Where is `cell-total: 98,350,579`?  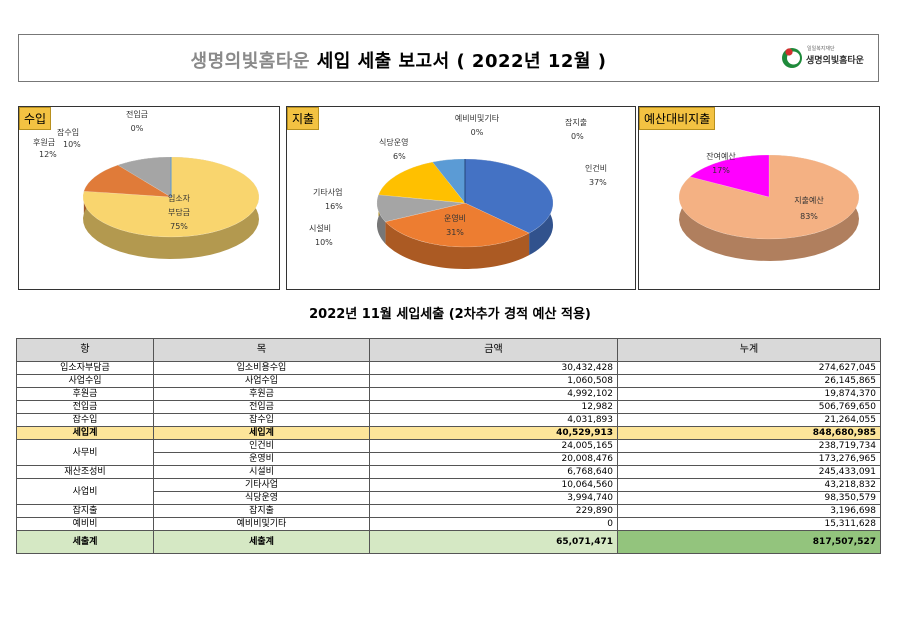 cell-total: 98,350,579 is located at coordinates (749, 498).